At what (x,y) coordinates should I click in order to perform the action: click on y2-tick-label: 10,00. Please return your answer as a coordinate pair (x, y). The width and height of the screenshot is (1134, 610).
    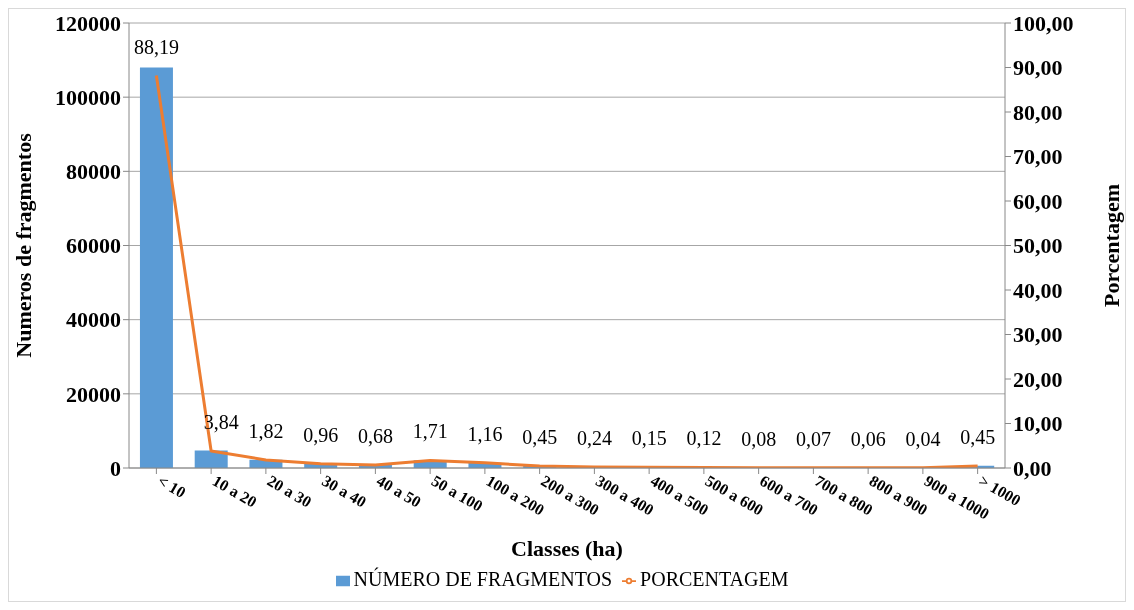
    Looking at the image, I should click on (1038, 424).